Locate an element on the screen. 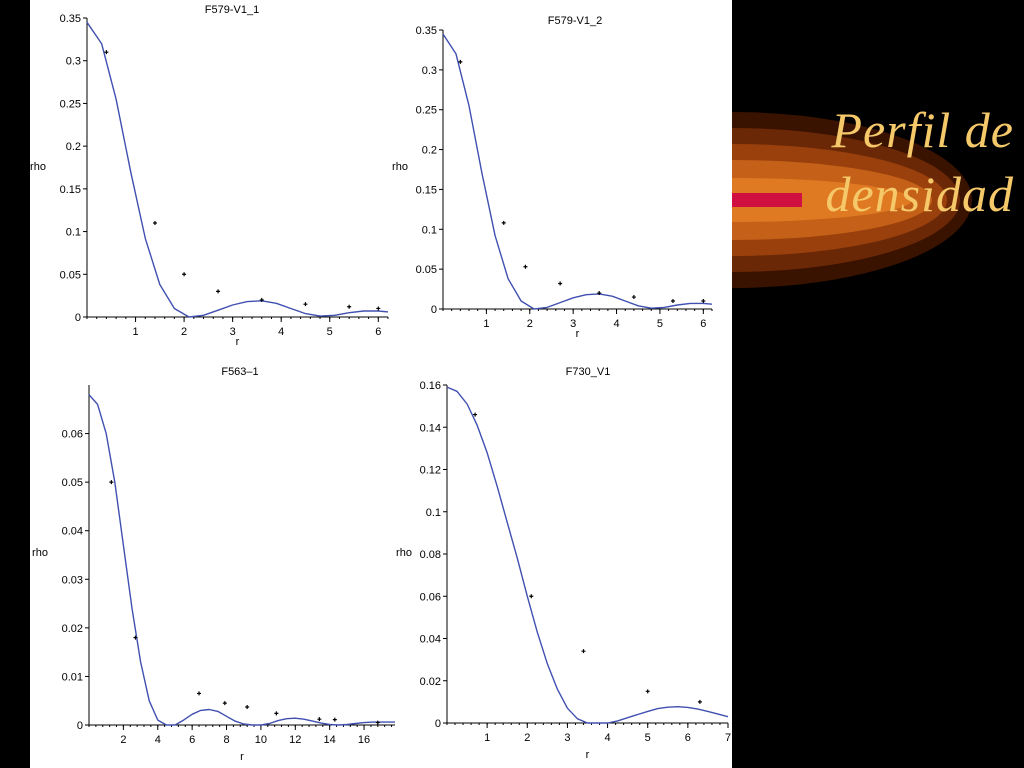 The height and width of the screenshot is (768, 1024). chart-title: F579-V1_2 is located at coordinates (575, 21).